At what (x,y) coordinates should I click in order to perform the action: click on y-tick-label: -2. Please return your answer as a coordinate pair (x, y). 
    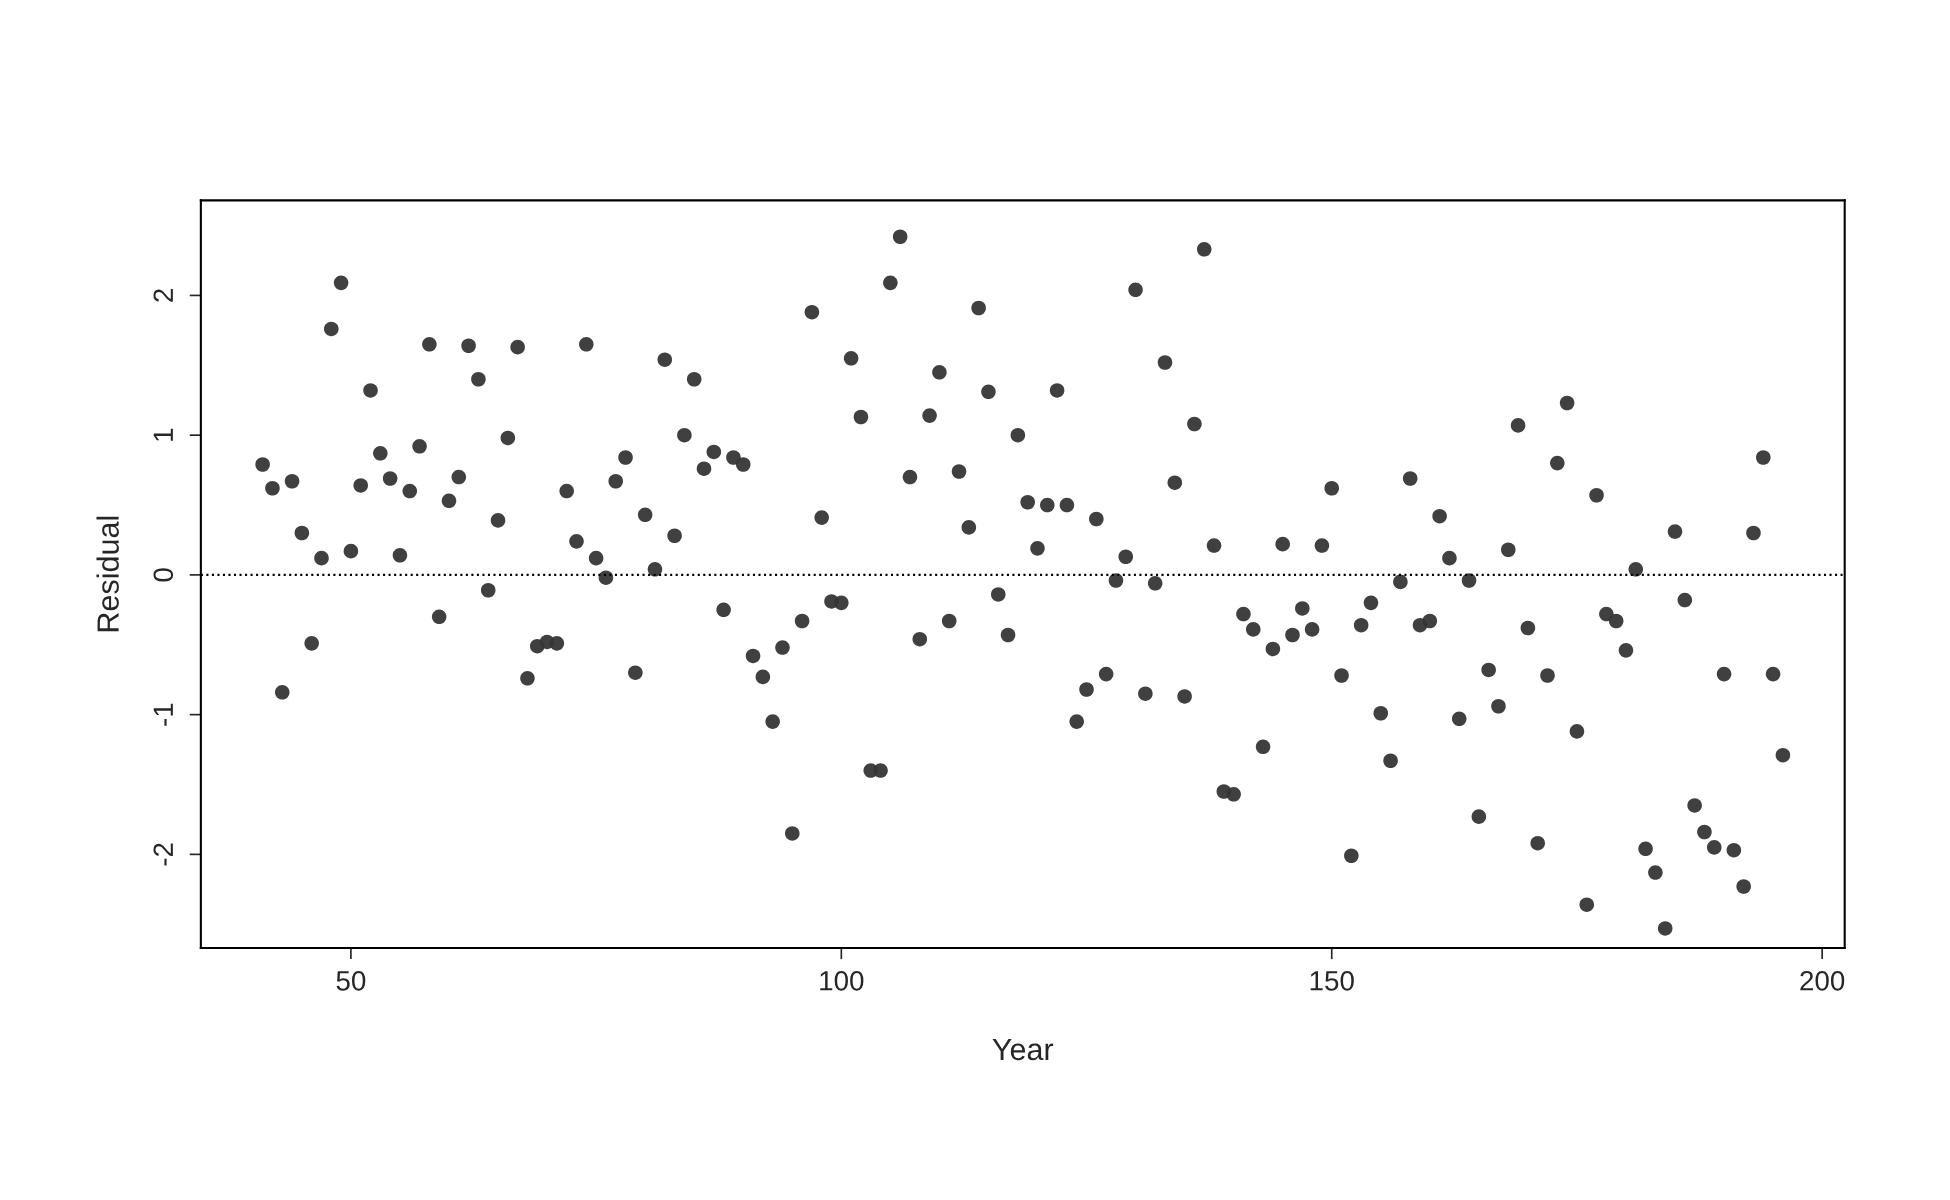
    Looking at the image, I should click on (163, 854).